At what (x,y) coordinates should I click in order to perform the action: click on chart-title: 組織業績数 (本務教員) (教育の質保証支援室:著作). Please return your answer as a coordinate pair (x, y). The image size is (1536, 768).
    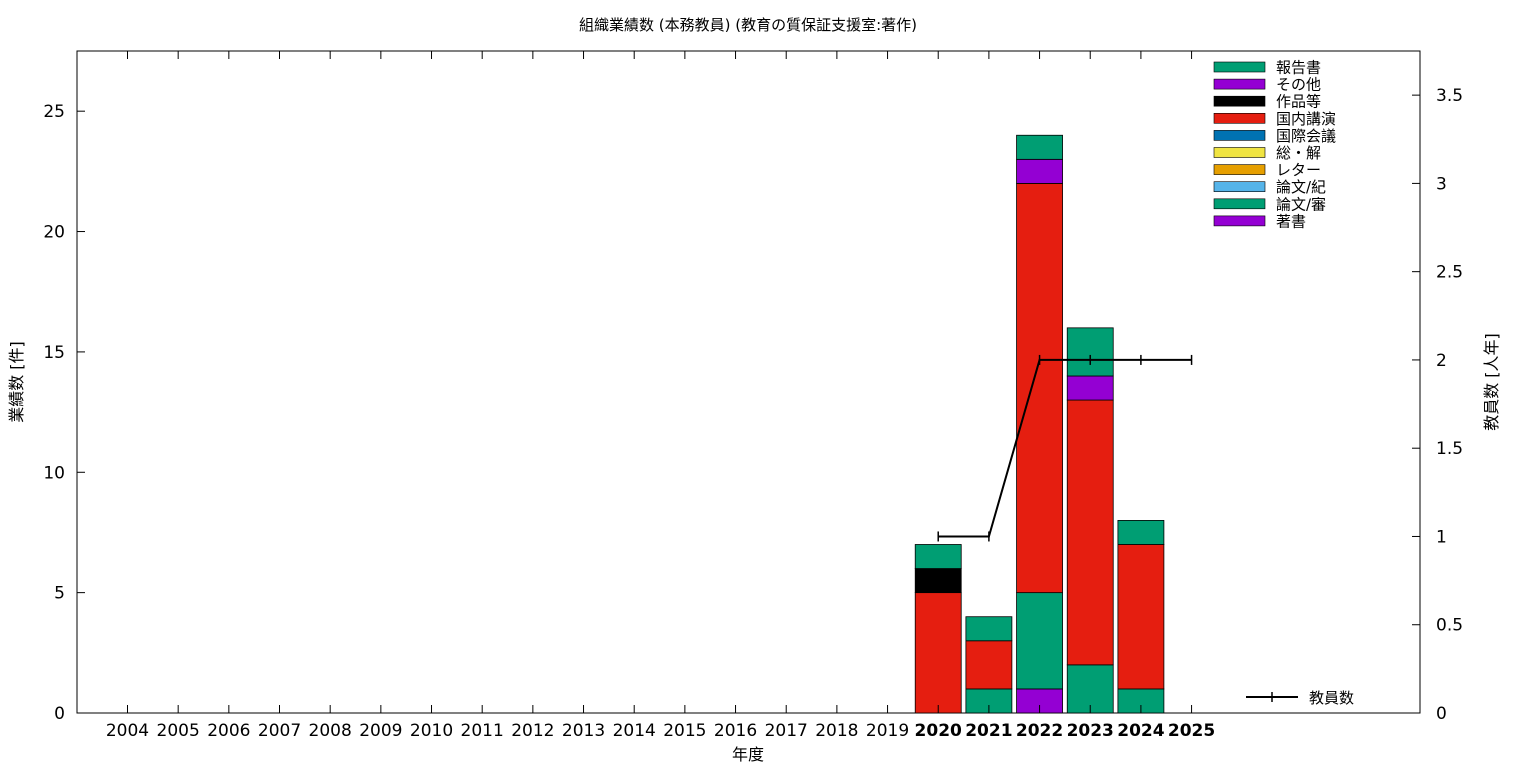
    Looking at the image, I should click on (748, 25).